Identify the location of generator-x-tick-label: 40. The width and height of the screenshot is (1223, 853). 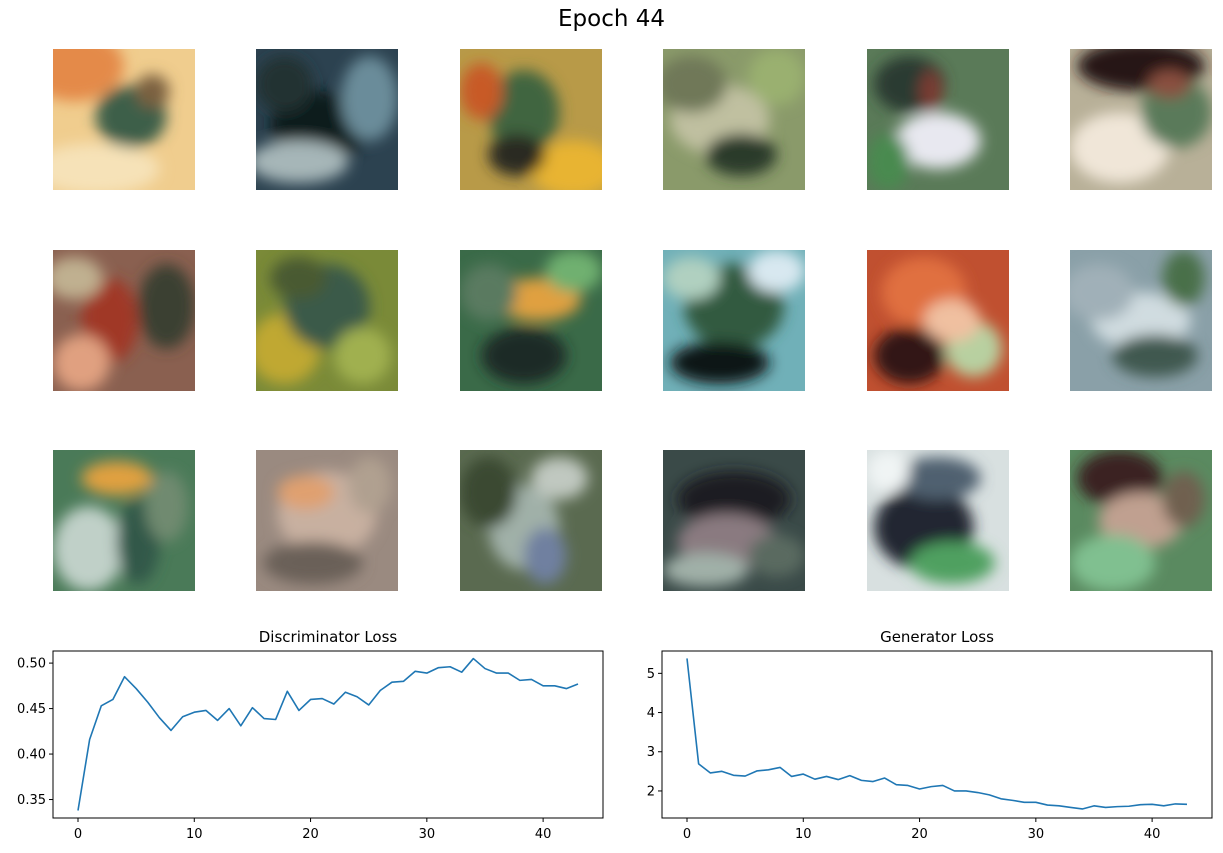
(1152, 834).